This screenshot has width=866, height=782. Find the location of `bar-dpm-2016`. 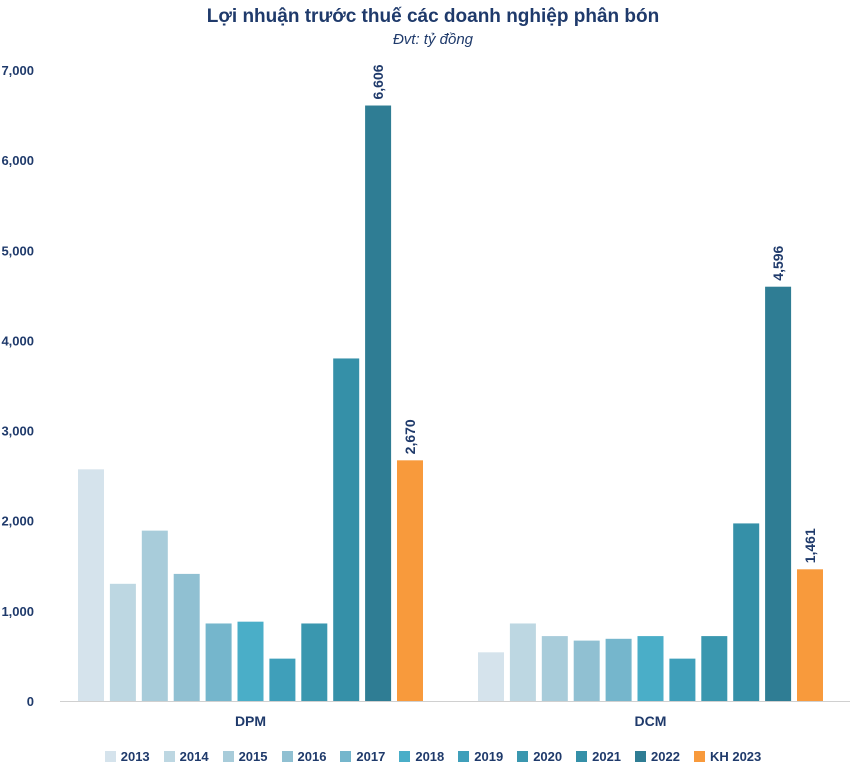

bar-dpm-2016 is located at coordinates (186, 637).